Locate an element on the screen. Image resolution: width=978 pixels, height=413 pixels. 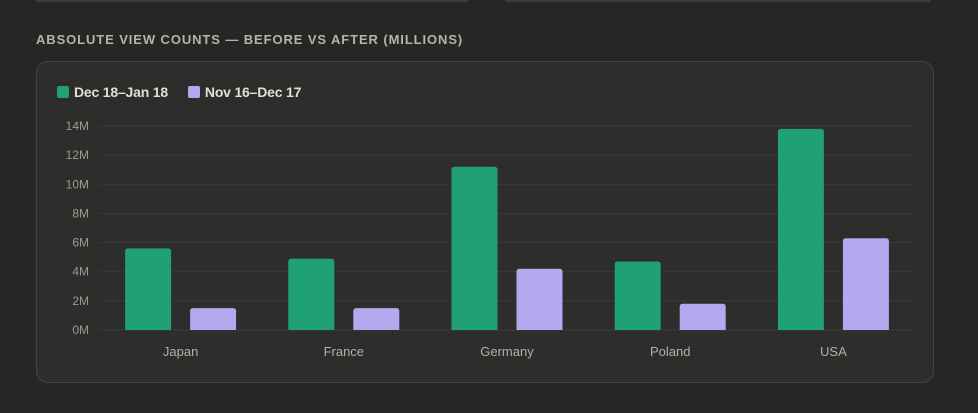
chart-legend: Dec 18–Jan 18 Nov 16–Dec 17 is located at coordinates (179, 92).